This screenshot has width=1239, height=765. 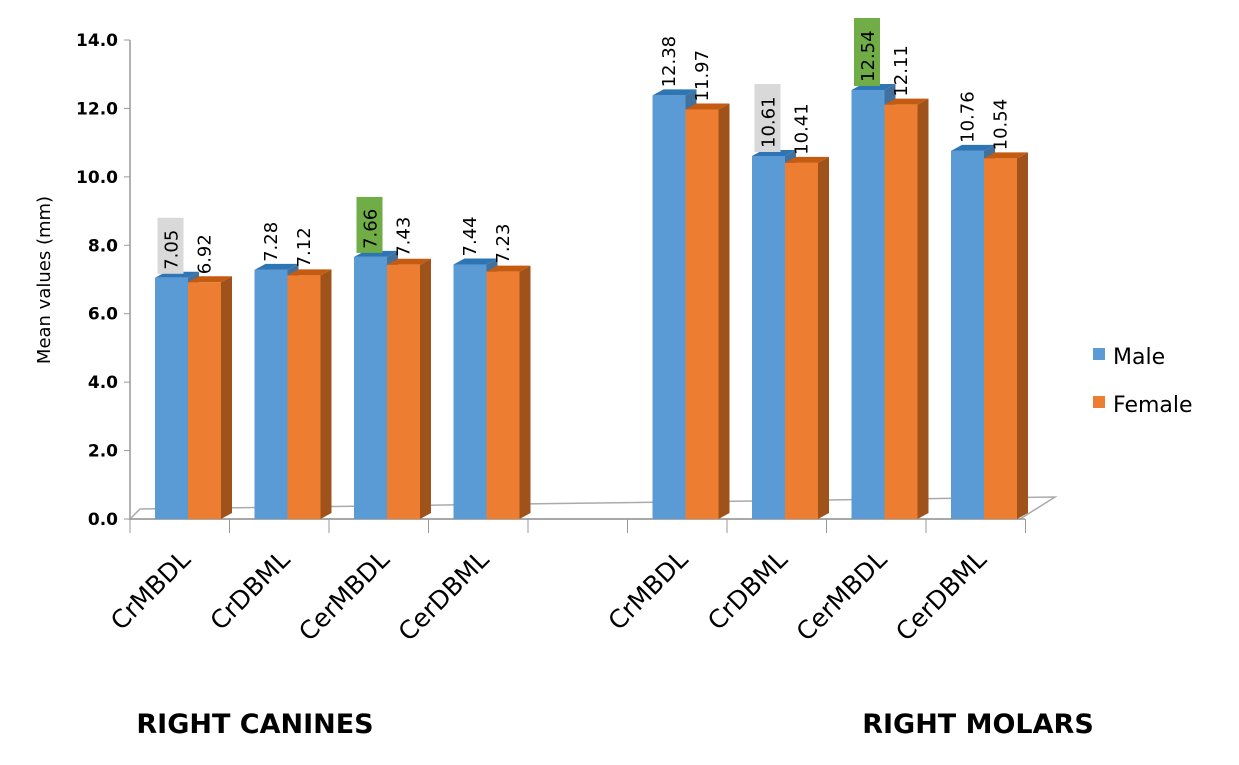 What do you see at coordinates (97, 109) in the screenshot?
I see `y-tick-label: 12.0` at bounding box center [97, 109].